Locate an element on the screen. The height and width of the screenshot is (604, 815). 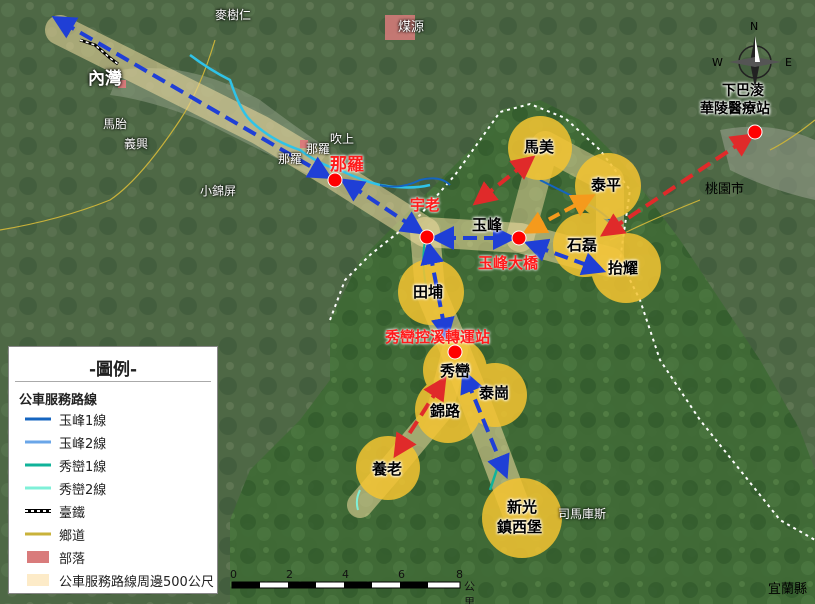
arrow-hualing-shilei is located at coordinates (677, 185).